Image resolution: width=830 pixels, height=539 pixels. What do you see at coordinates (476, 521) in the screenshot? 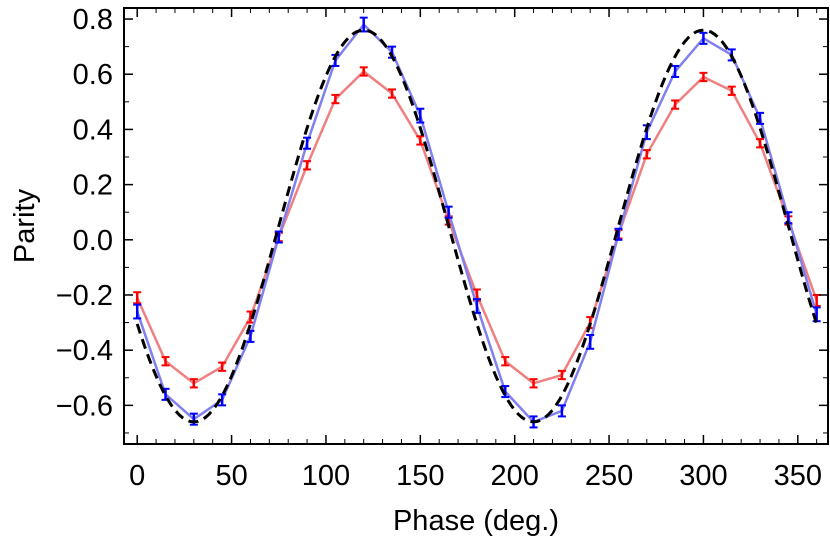
I see `x-axis-label: Phase (deg.)` at bounding box center [476, 521].